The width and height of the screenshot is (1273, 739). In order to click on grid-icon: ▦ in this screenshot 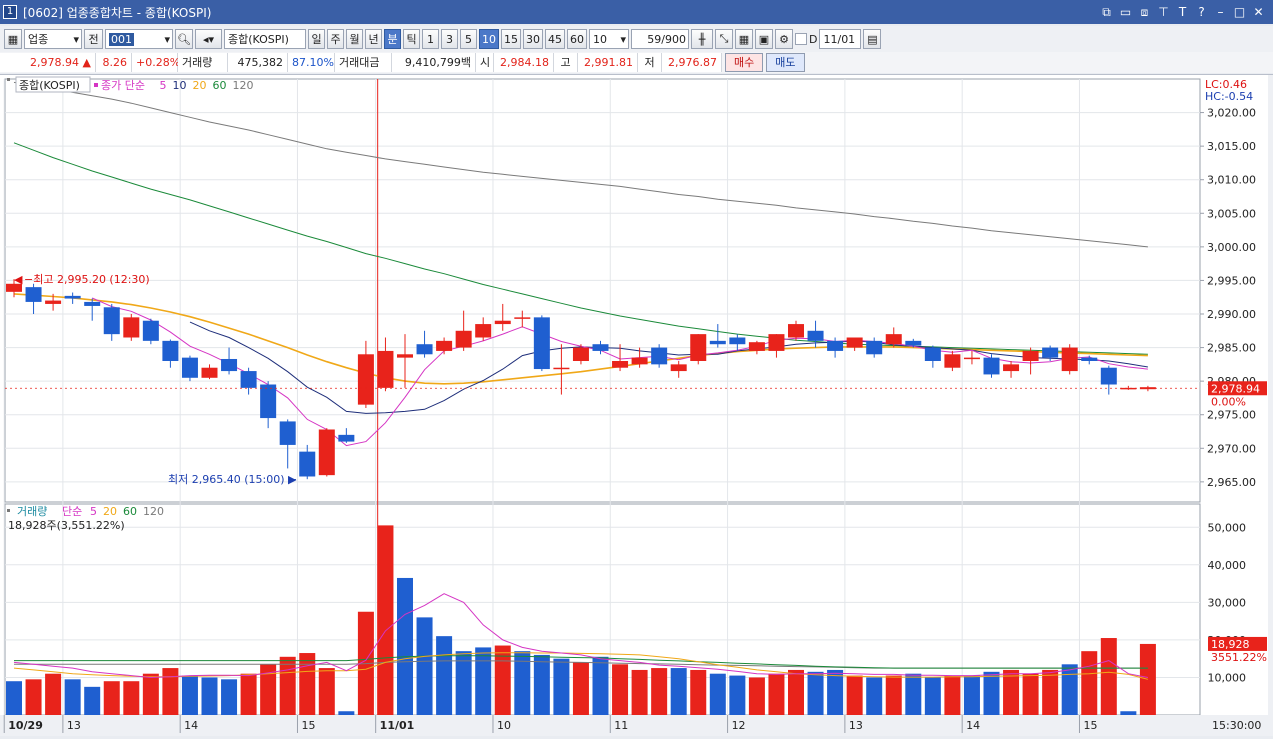, I will do `click(744, 39)`.